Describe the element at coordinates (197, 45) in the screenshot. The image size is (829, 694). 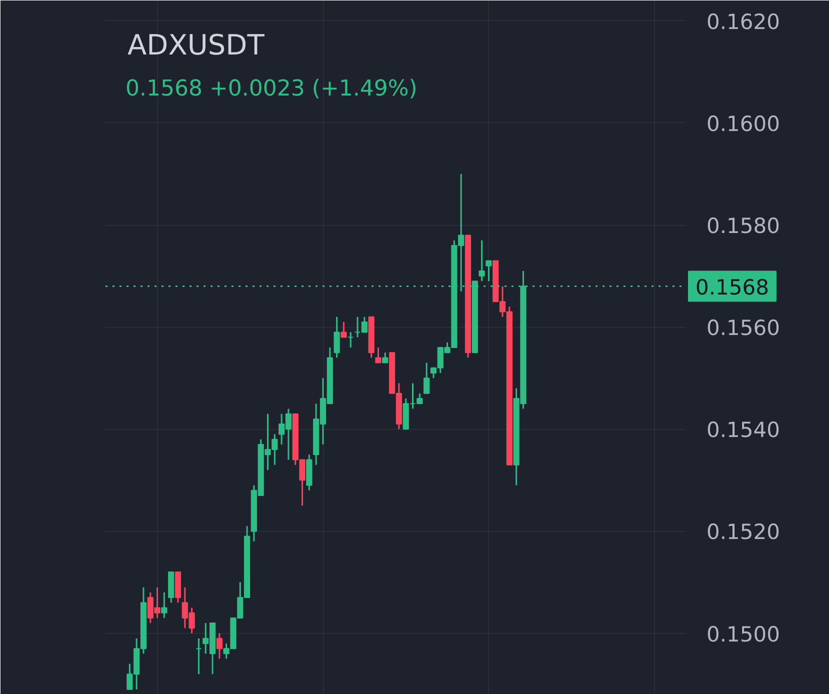
I see `text: ADXUSDT` at that location.